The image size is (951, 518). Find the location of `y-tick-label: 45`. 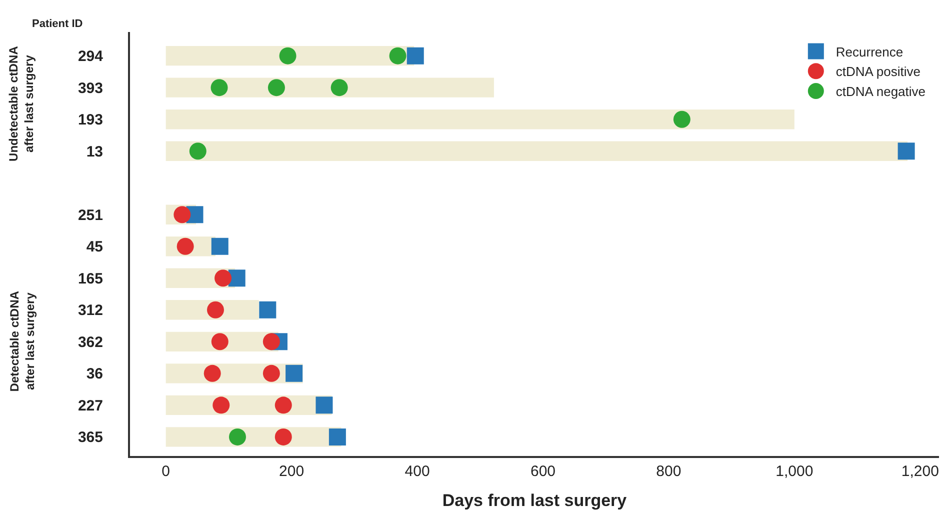

y-tick-label: 45 is located at coordinates (94, 247).